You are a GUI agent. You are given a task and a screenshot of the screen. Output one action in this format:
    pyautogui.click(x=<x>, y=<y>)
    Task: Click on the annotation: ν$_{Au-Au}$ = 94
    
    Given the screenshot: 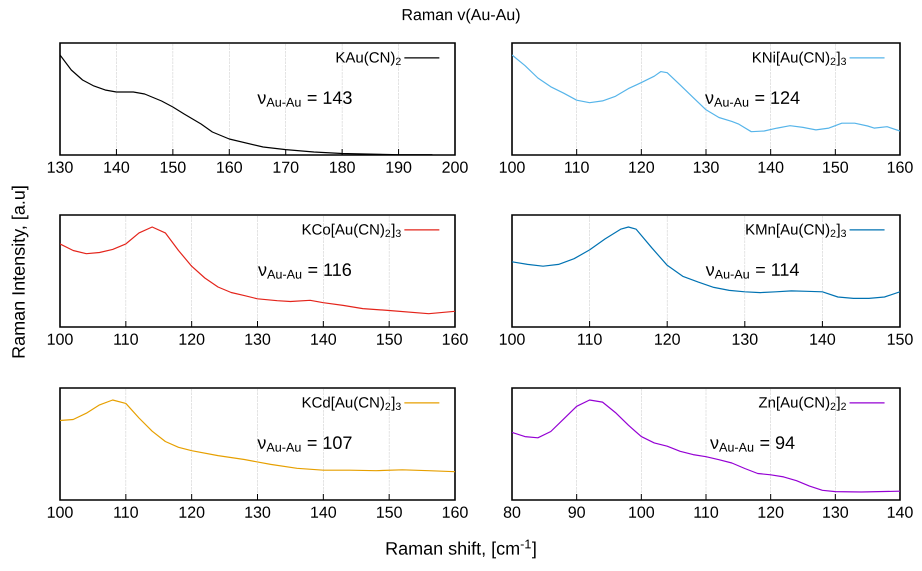 What is the action you would take?
    pyautogui.click(x=752, y=444)
    